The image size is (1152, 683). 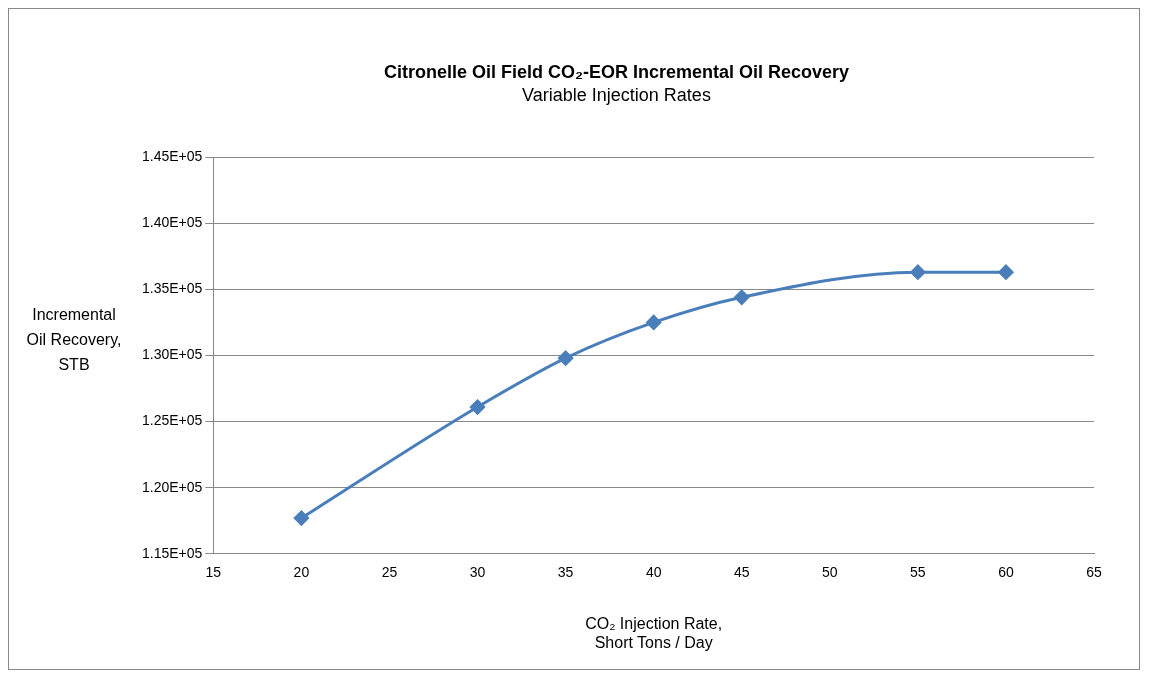 What do you see at coordinates (301, 571) in the screenshot?
I see `x-tick-label: 20` at bounding box center [301, 571].